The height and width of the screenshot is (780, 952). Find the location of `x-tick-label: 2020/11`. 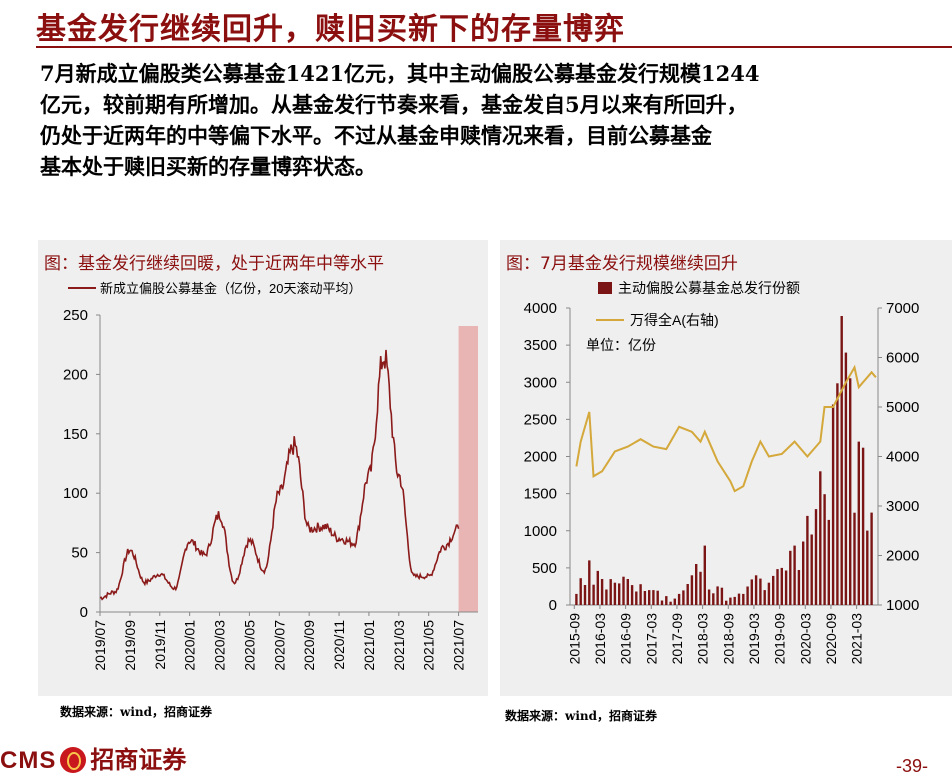

x-tick-label: 2020/11 is located at coordinates (339, 645).